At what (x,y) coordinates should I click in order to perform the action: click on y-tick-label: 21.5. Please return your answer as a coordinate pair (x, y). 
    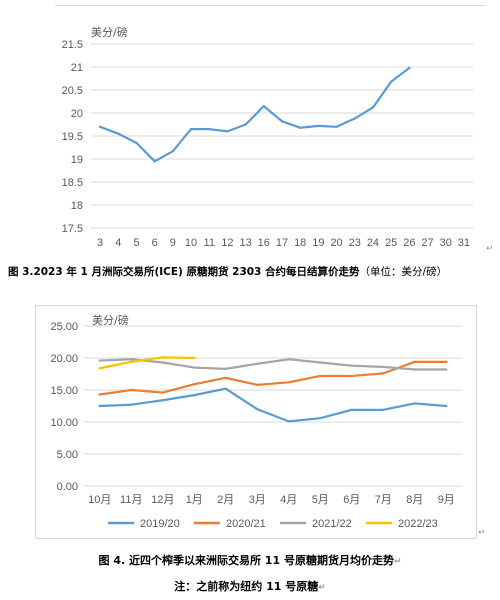
    Looking at the image, I should click on (72, 45).